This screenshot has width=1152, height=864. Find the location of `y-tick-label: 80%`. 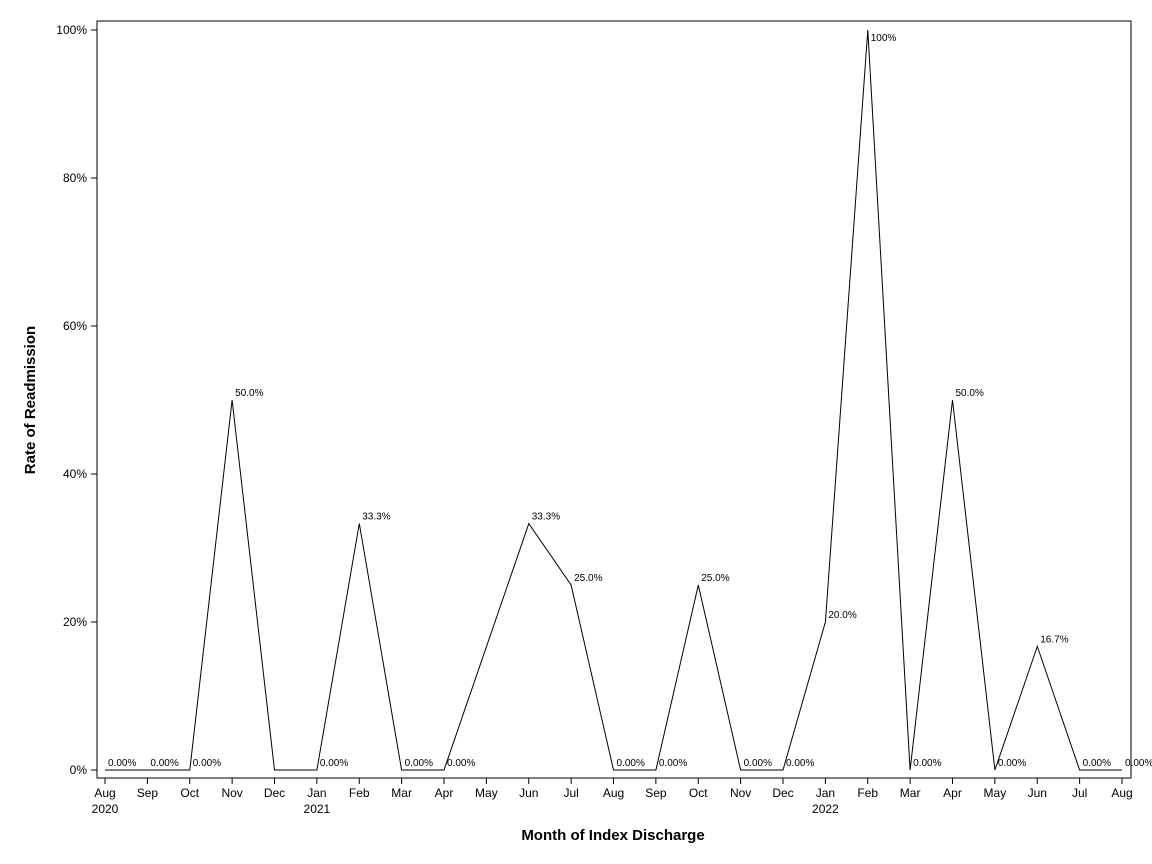

y-tick-label: 80% is located at coordinates (75, 178).